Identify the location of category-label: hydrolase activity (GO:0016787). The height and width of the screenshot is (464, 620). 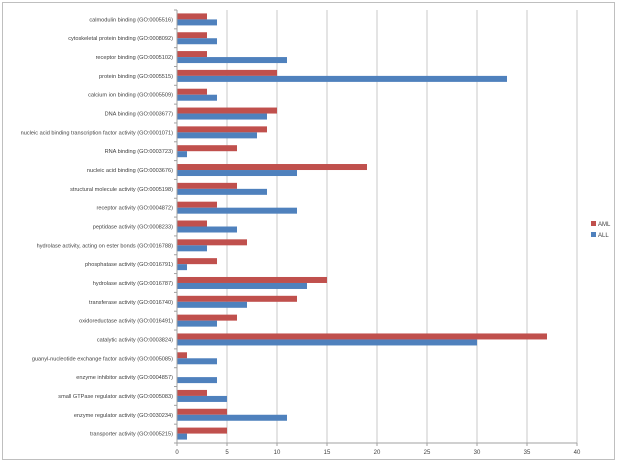
(133, 284).